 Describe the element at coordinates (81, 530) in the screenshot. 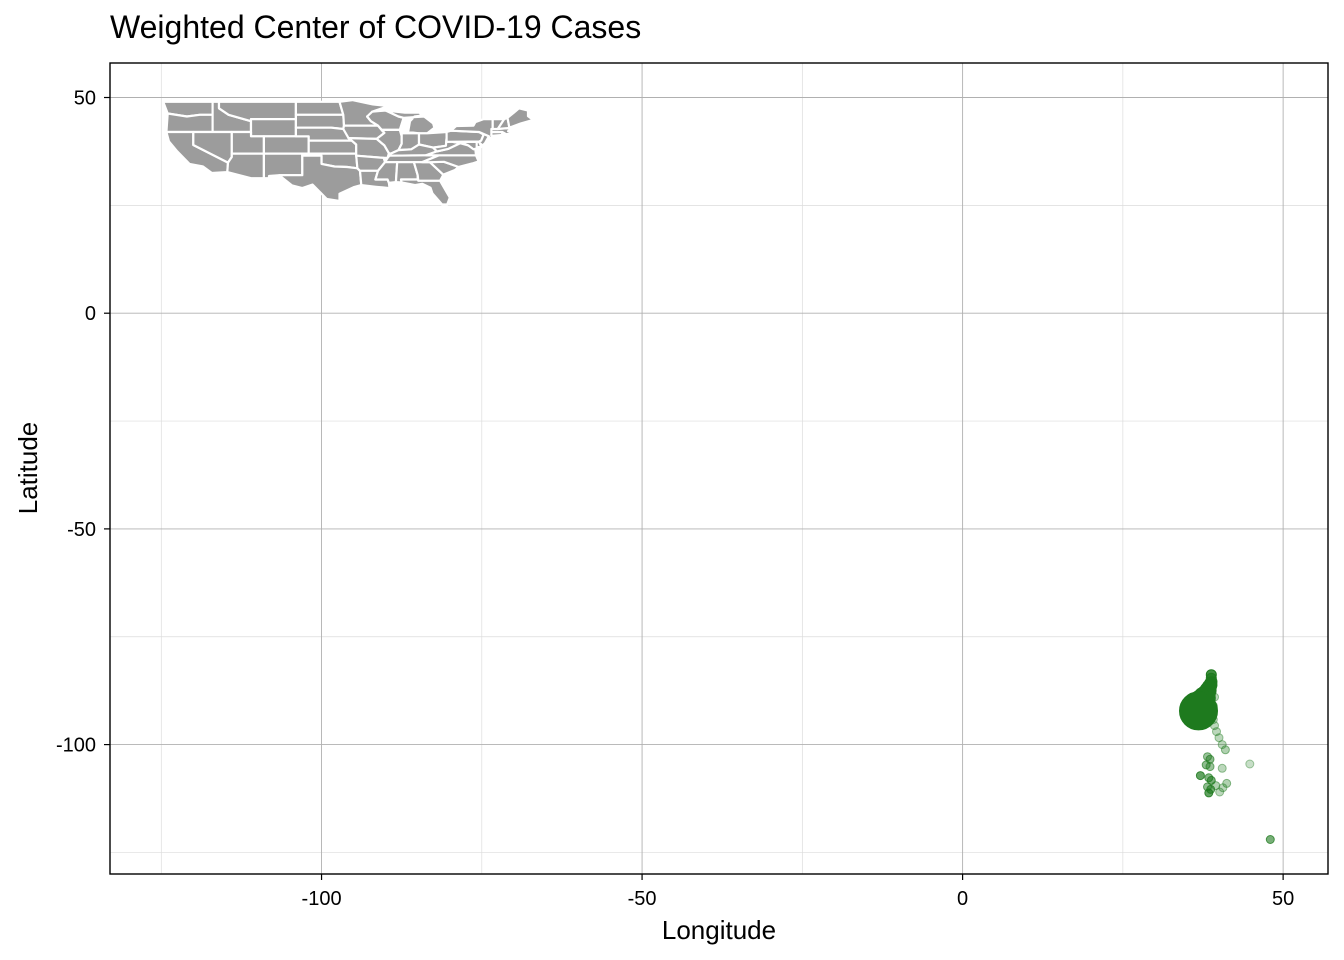

I see `y-tick-label: -50` at that location.